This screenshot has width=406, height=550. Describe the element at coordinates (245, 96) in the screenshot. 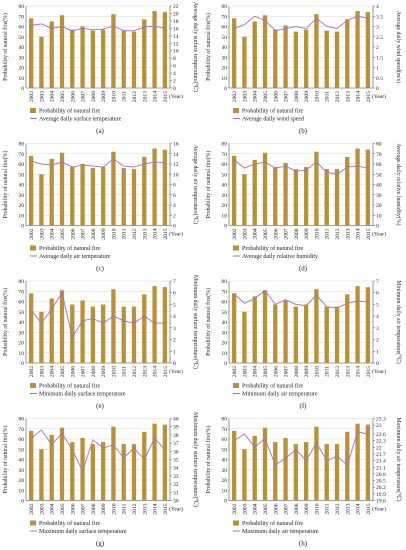

I see `x-tick-label: 2003` at that location.